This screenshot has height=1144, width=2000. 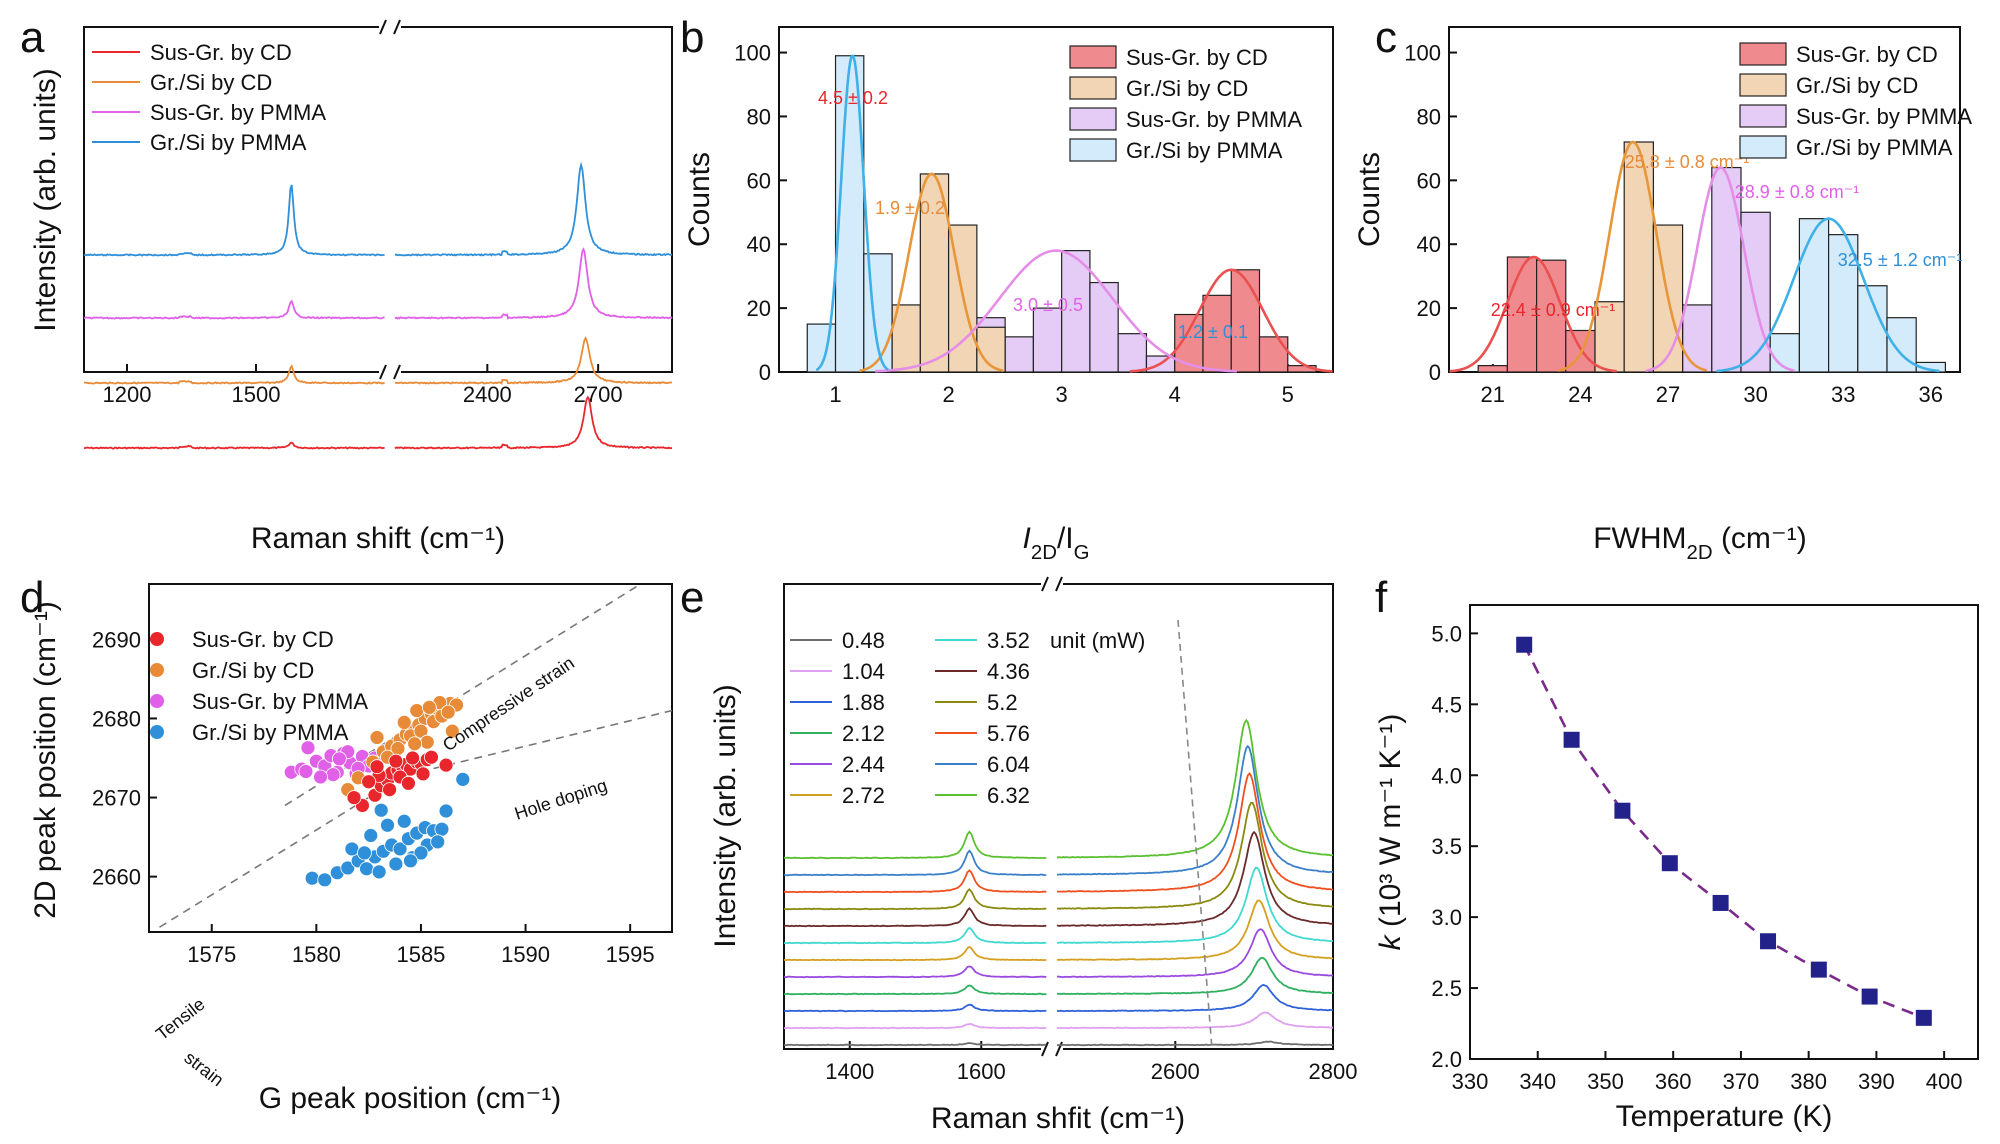 What do you see at coordinates (253, 670) in the screenshot?
I see `panel-d-legend-label: Gr./Si by CD` at bounding box center [253, 670].